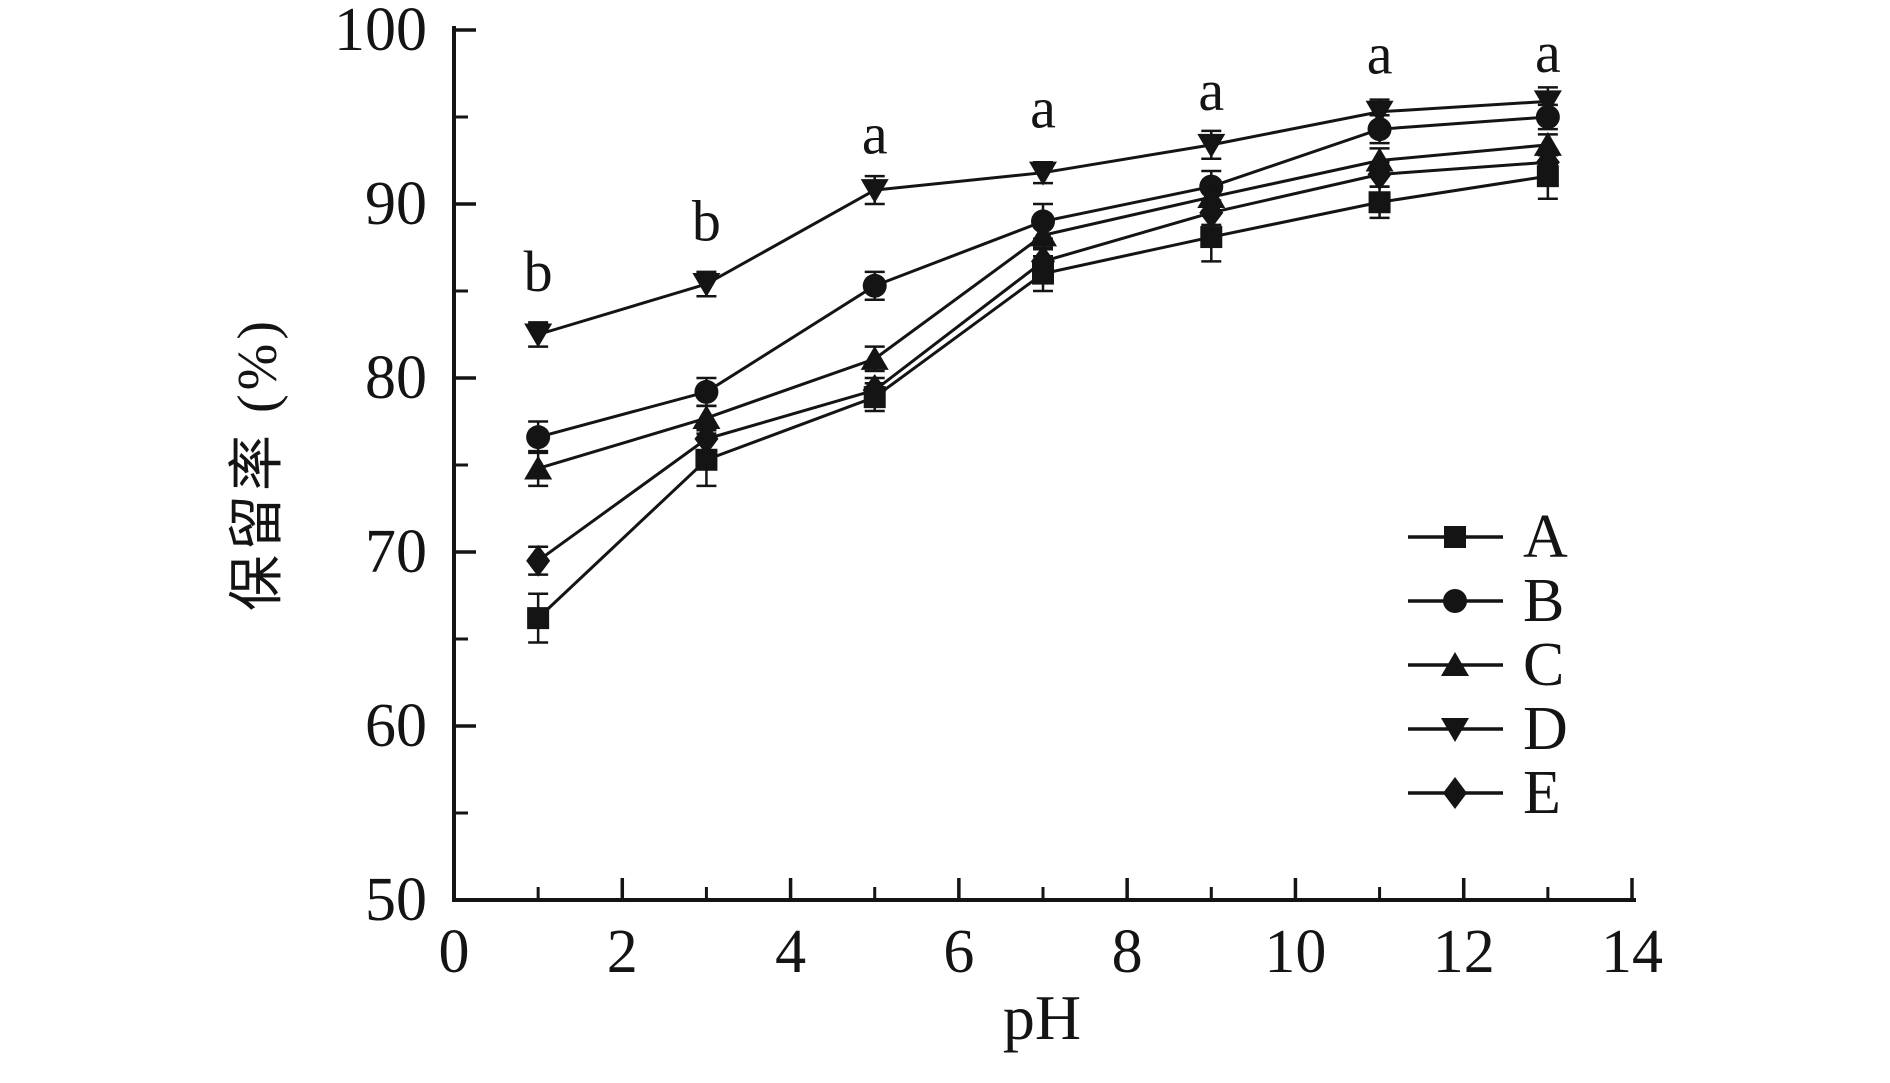  I want to click on legend-triangle-up-marker-icon, so click(1455, 664).